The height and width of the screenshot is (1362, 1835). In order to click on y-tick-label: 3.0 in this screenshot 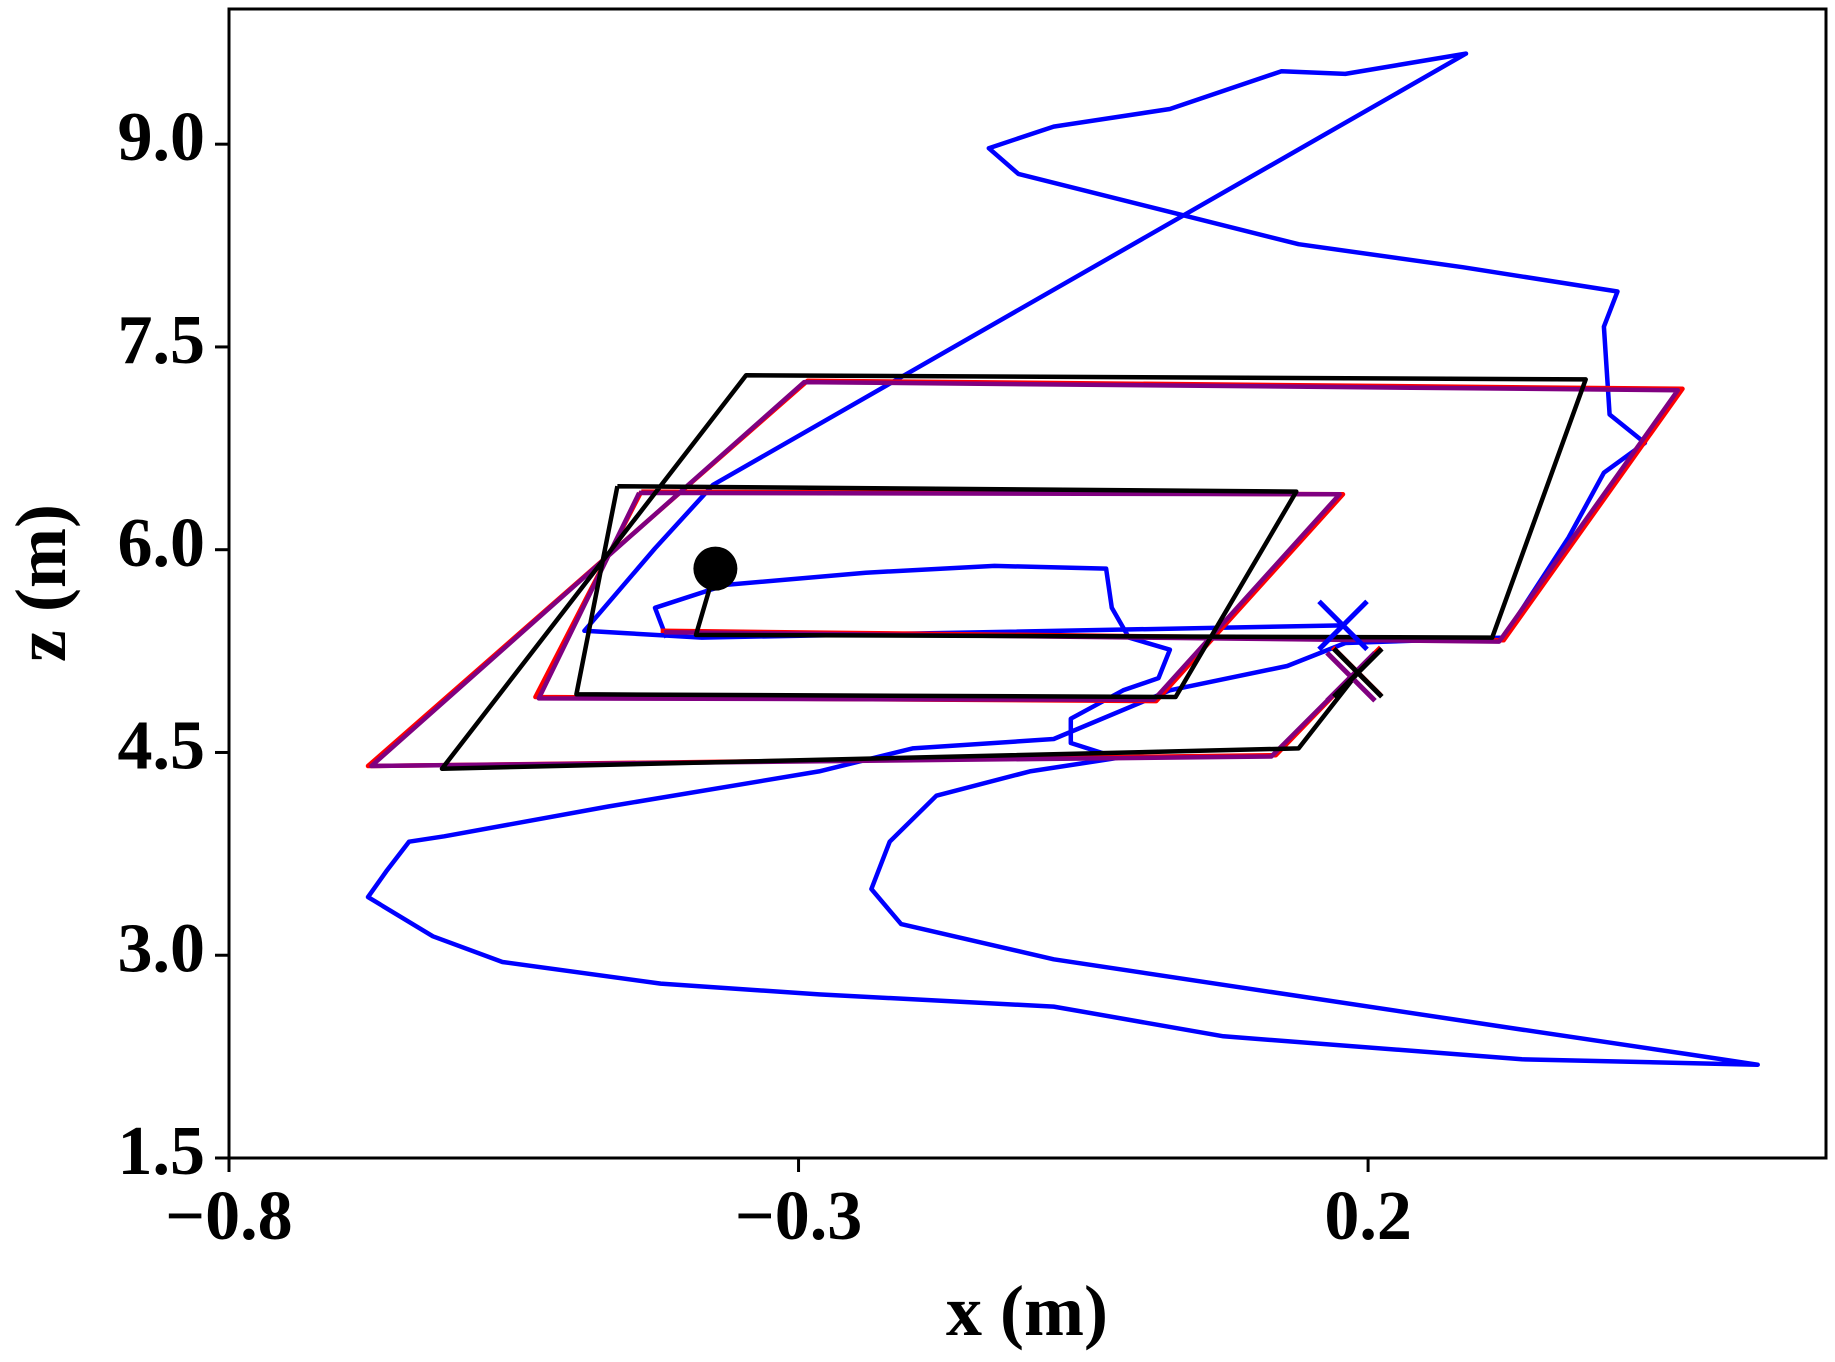, I will do `click(162, 948)`.